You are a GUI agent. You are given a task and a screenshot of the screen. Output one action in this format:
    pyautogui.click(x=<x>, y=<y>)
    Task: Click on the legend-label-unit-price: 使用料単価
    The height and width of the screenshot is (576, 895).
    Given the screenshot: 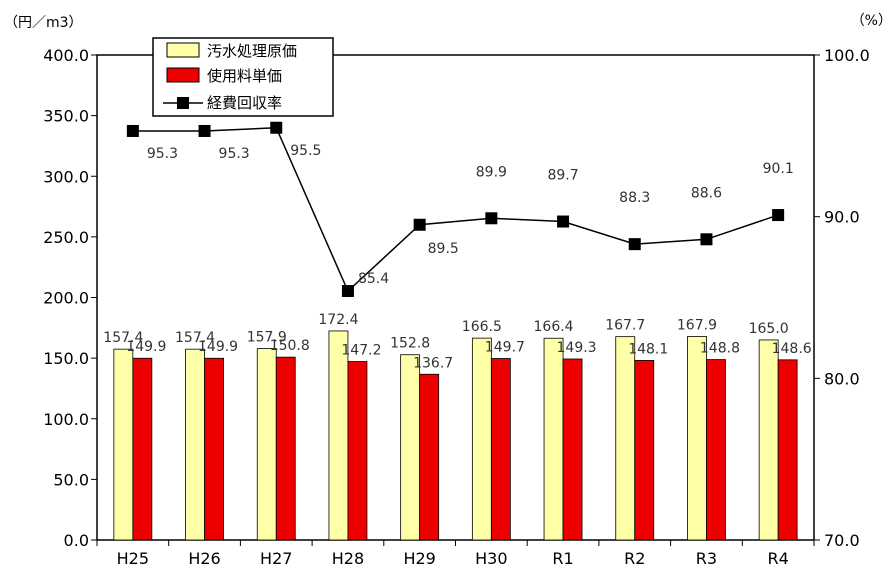 What is the action you would take?
    pyautogui.click(x=244, y=76)
    